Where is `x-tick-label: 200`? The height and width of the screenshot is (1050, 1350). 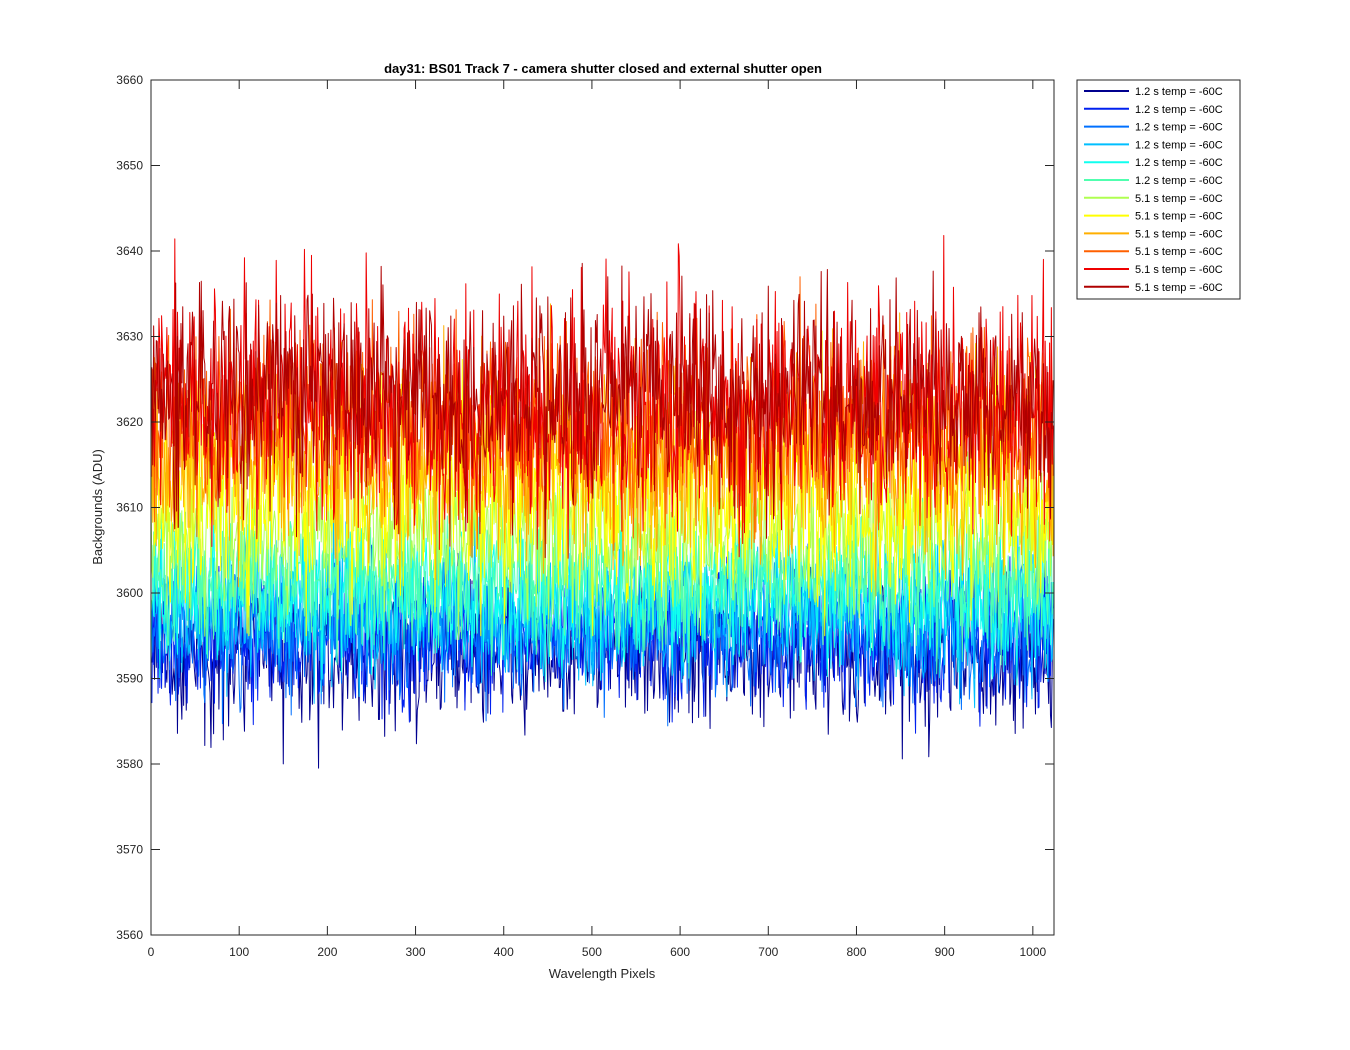 x-tick-label: 200 is located at coordinates (327, 952).